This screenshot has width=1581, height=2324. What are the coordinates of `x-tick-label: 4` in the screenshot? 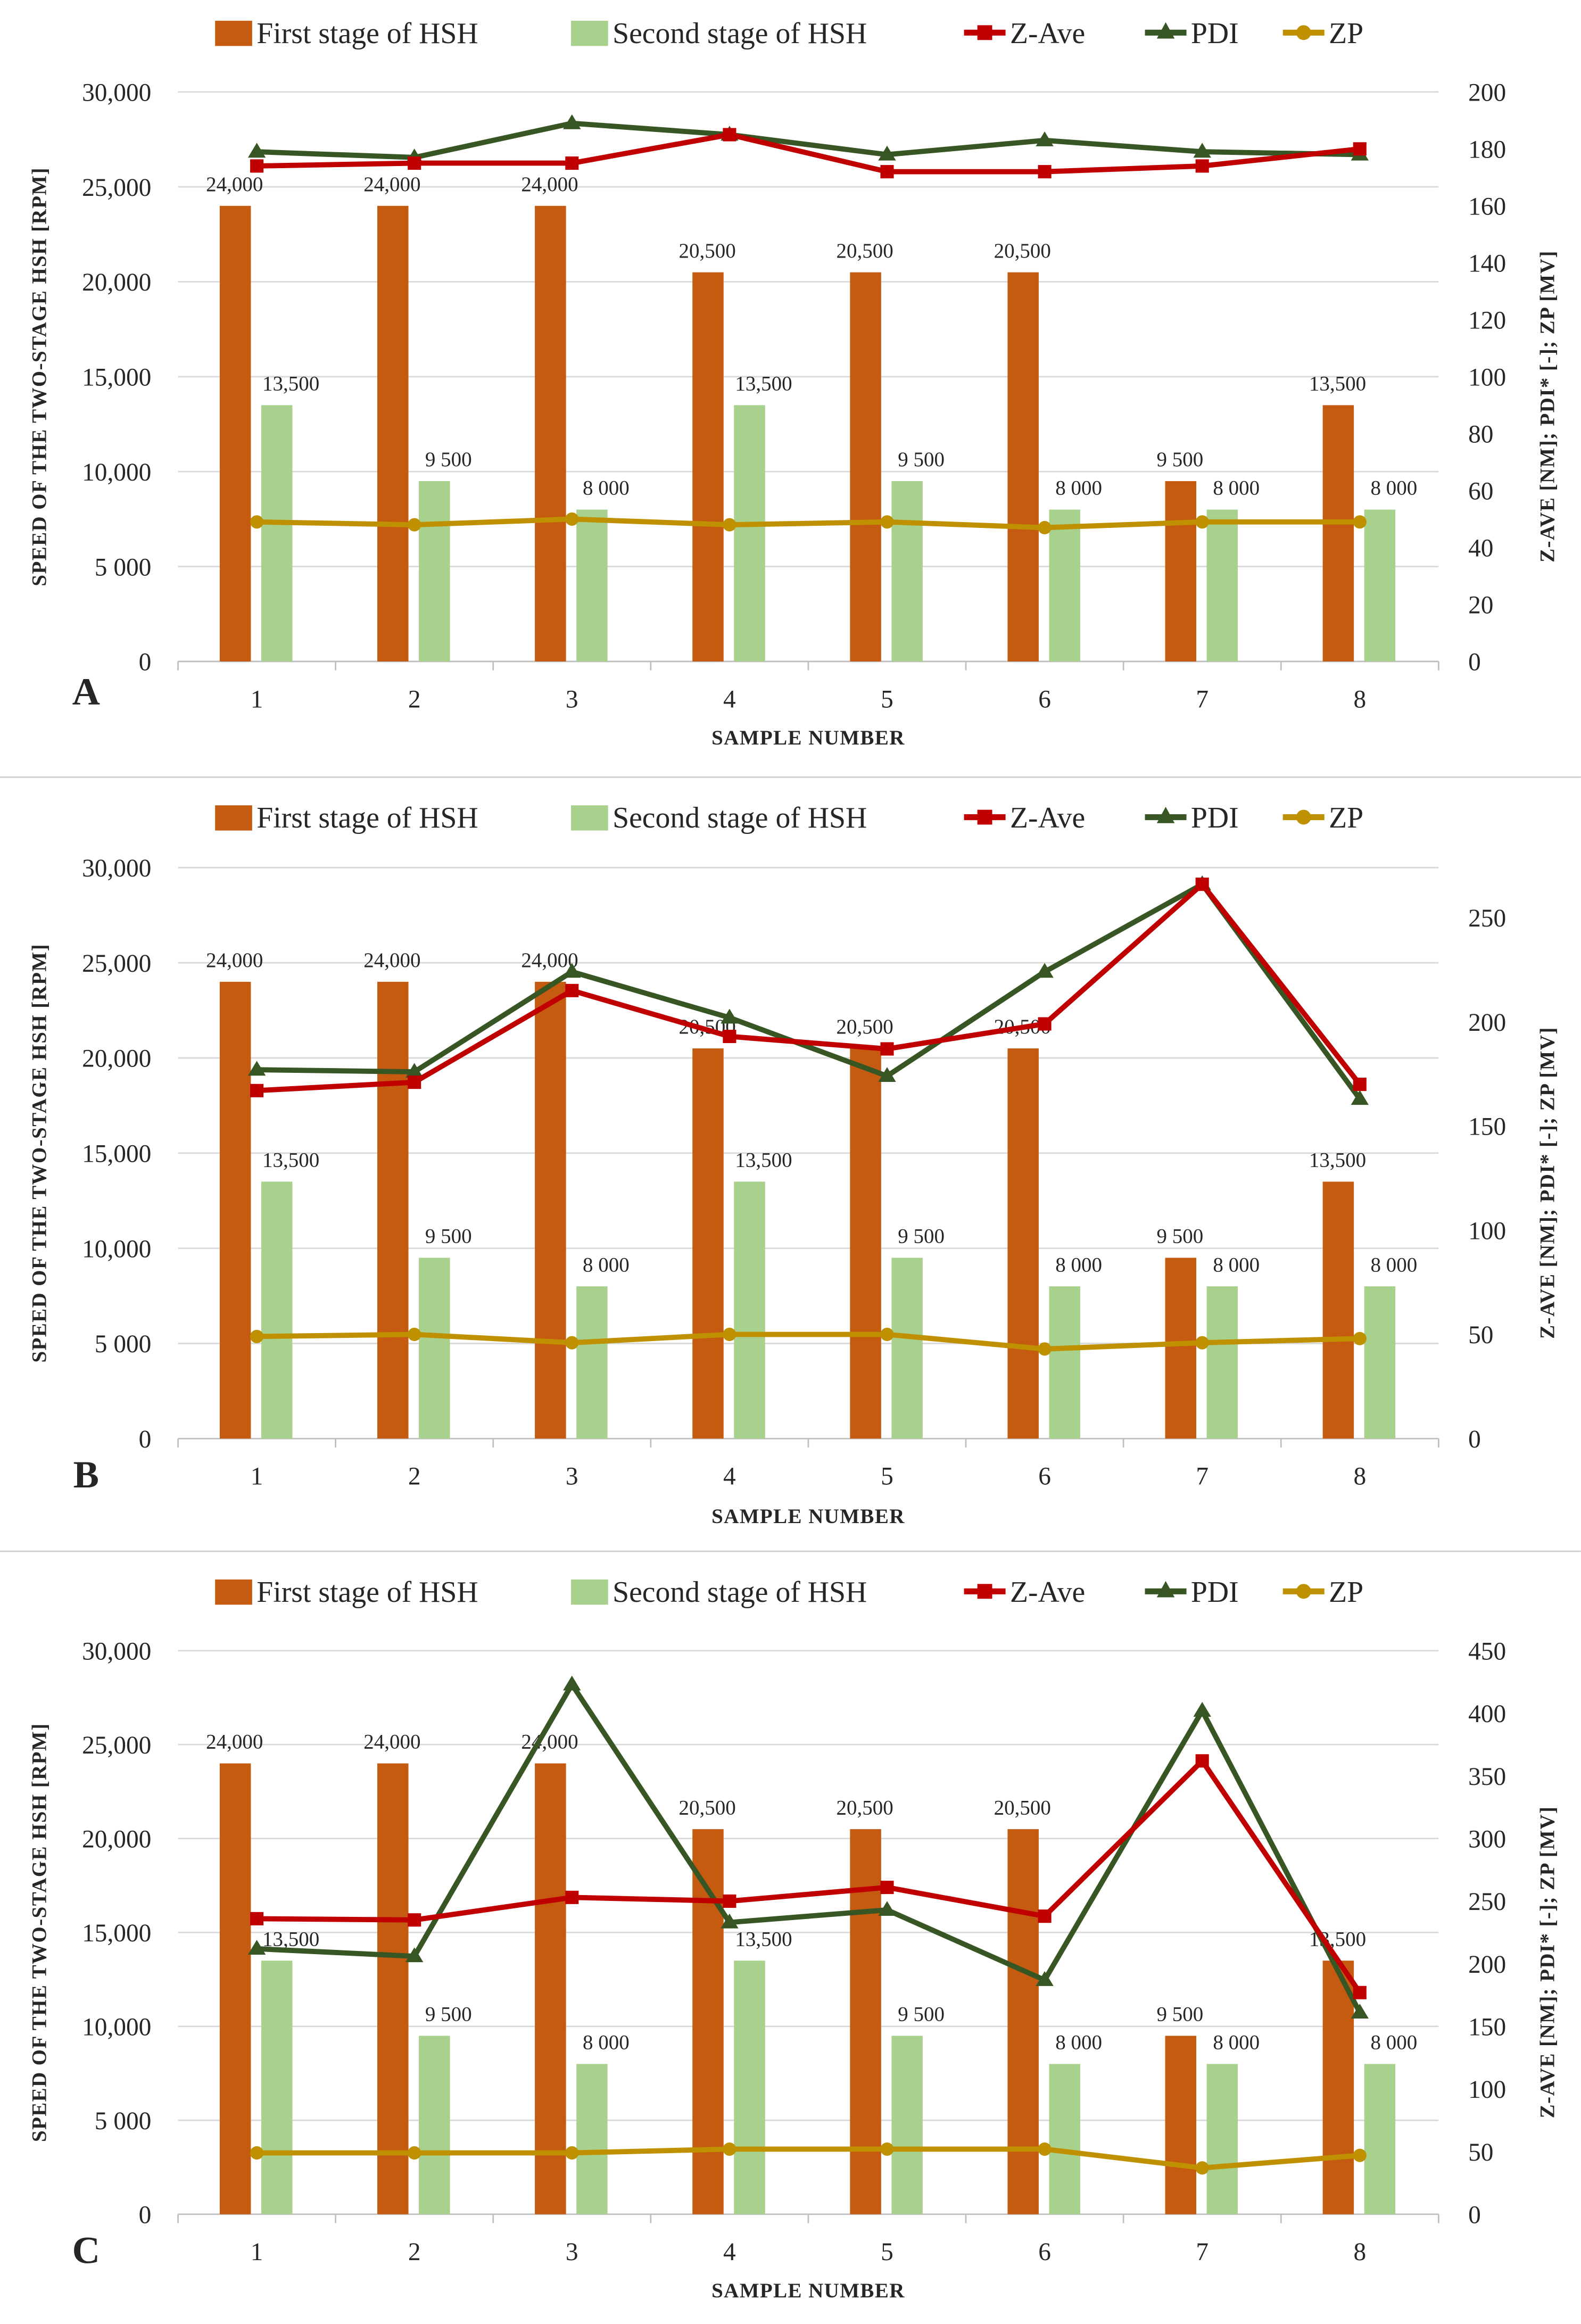 It's located at (729, 2252).